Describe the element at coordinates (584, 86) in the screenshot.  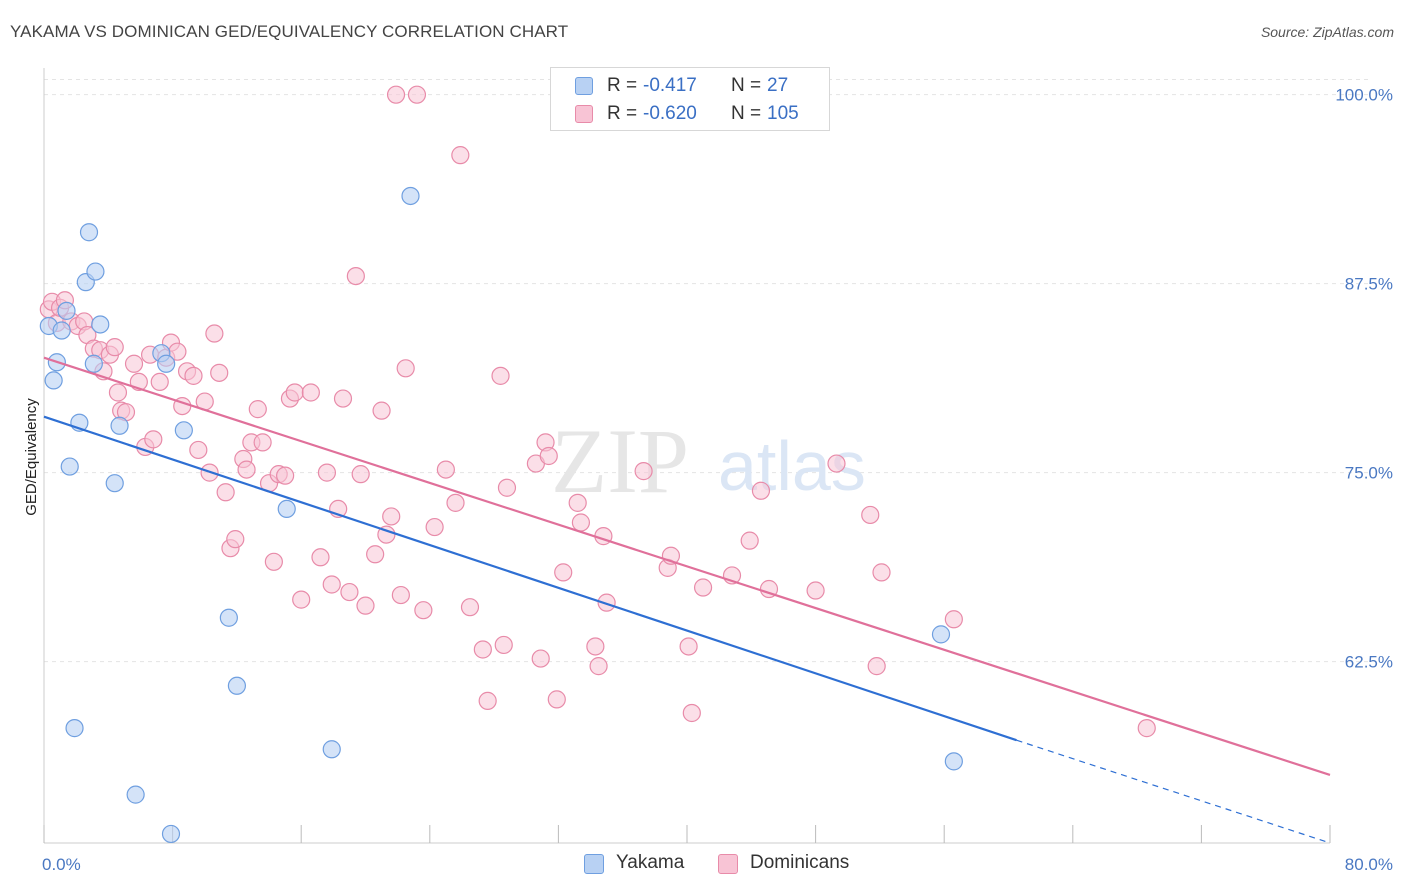
I see `yakama-swatch` at that location.